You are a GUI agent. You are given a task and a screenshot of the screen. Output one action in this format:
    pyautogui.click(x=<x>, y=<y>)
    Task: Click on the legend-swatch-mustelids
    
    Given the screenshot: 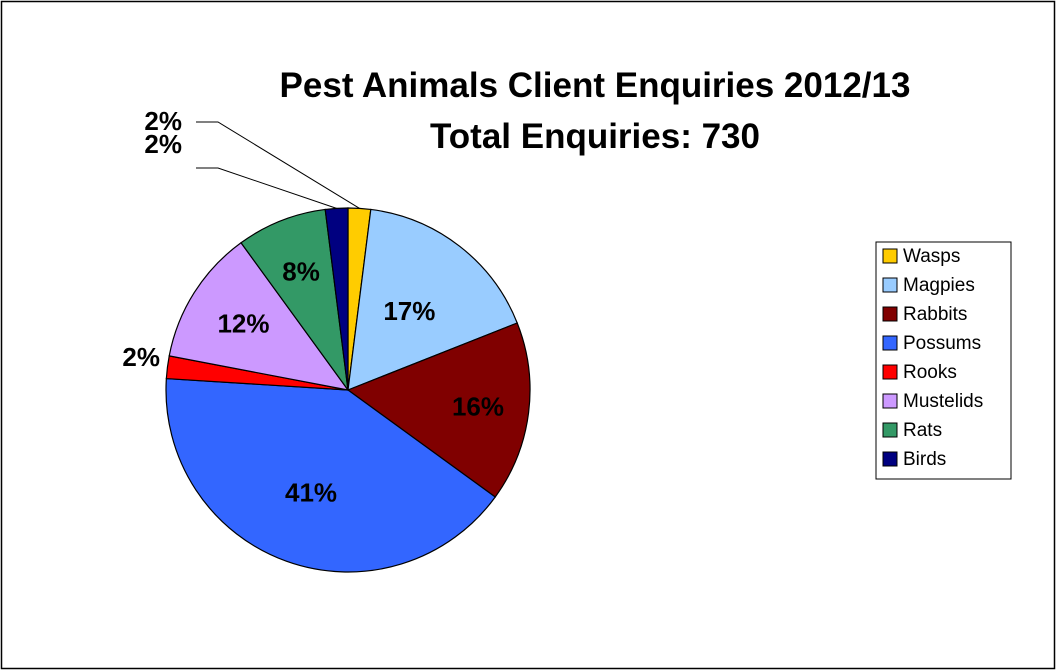 What is the action you would take?
    pyautogui.click(x=890, y=401)
    